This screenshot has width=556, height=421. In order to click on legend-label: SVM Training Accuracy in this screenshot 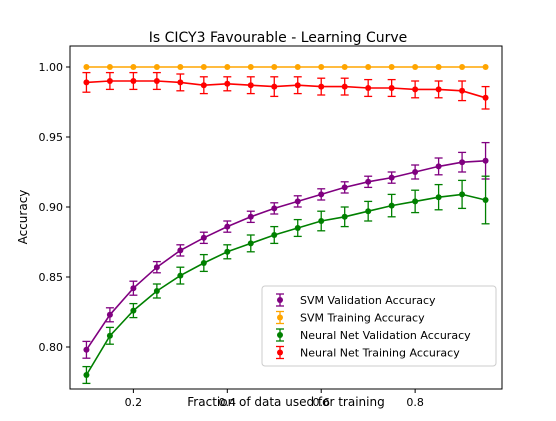, I will do `click(362, 318)`.